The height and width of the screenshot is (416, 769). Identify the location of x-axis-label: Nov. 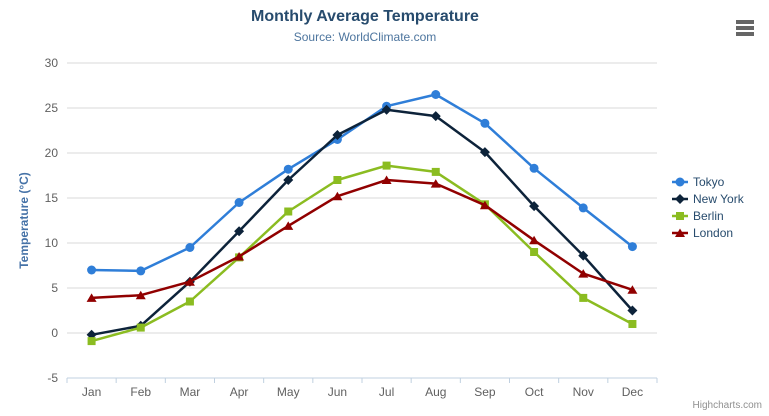
(583, 392).